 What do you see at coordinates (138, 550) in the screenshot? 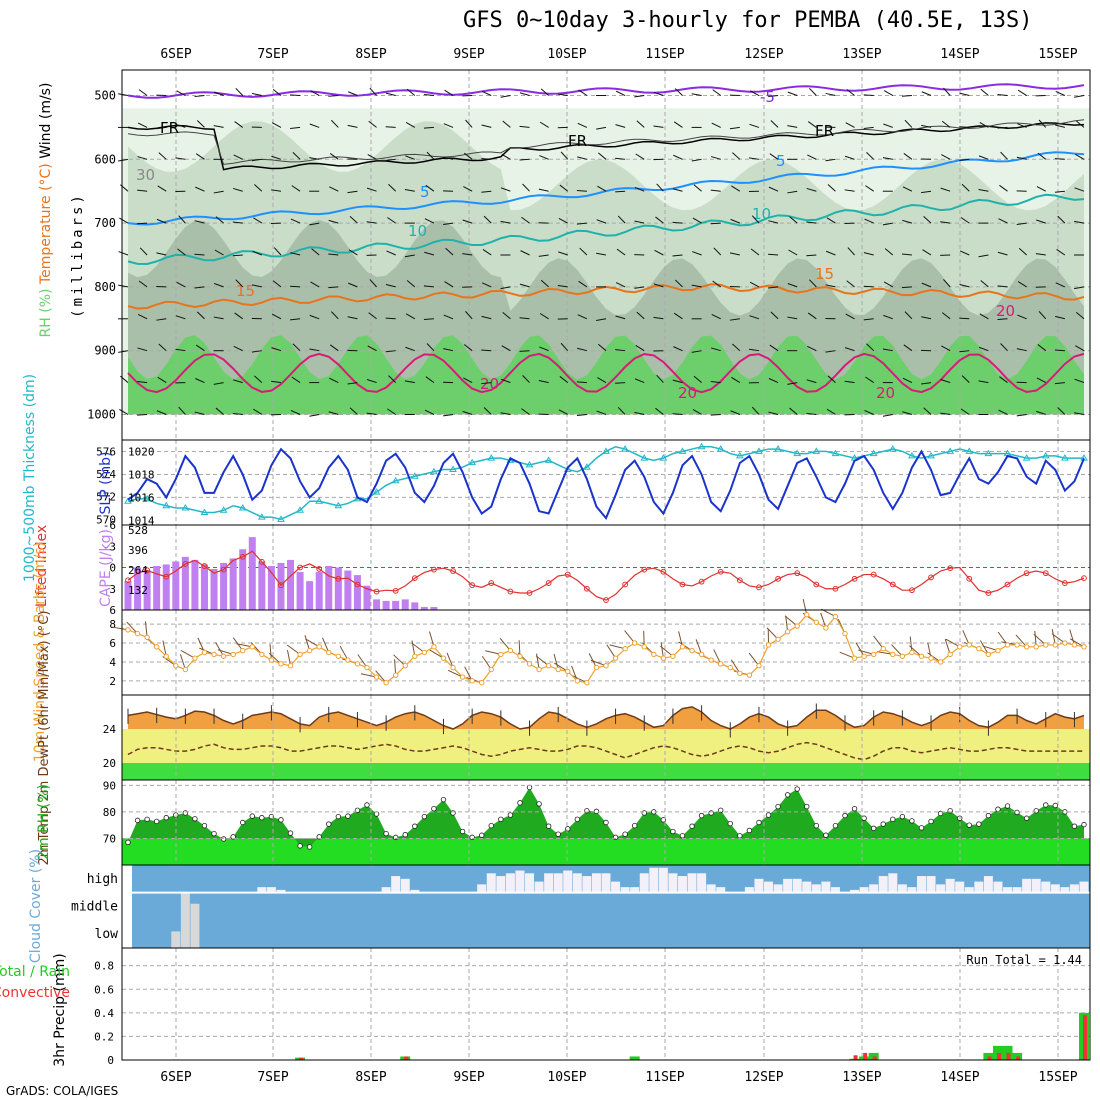
I see `cape-tick: 396` at bounding box center [138, 550].